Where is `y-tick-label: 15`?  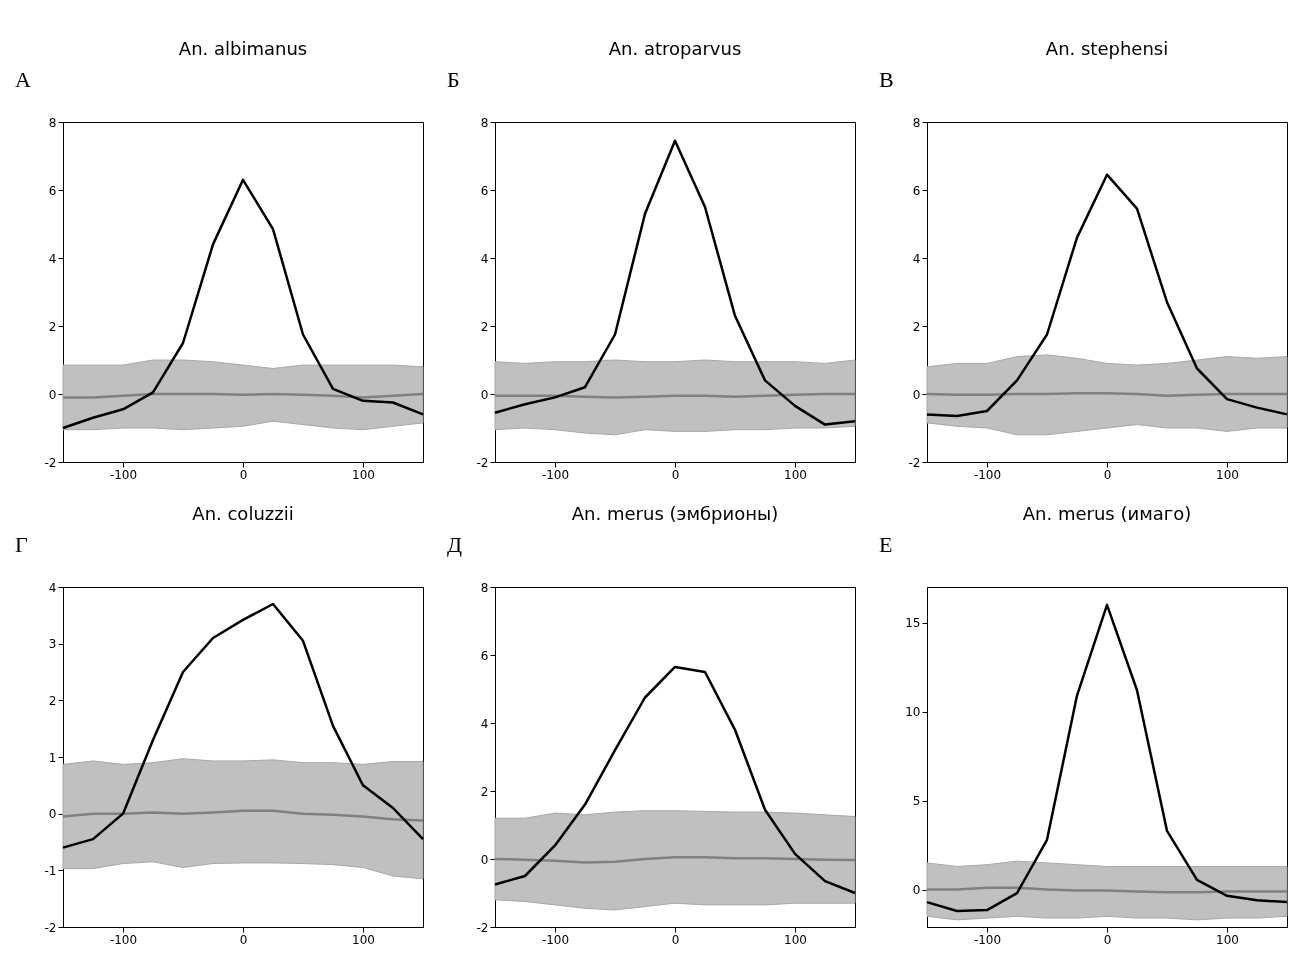
y-tick-label: 15 is located at coordinates (913, 623).